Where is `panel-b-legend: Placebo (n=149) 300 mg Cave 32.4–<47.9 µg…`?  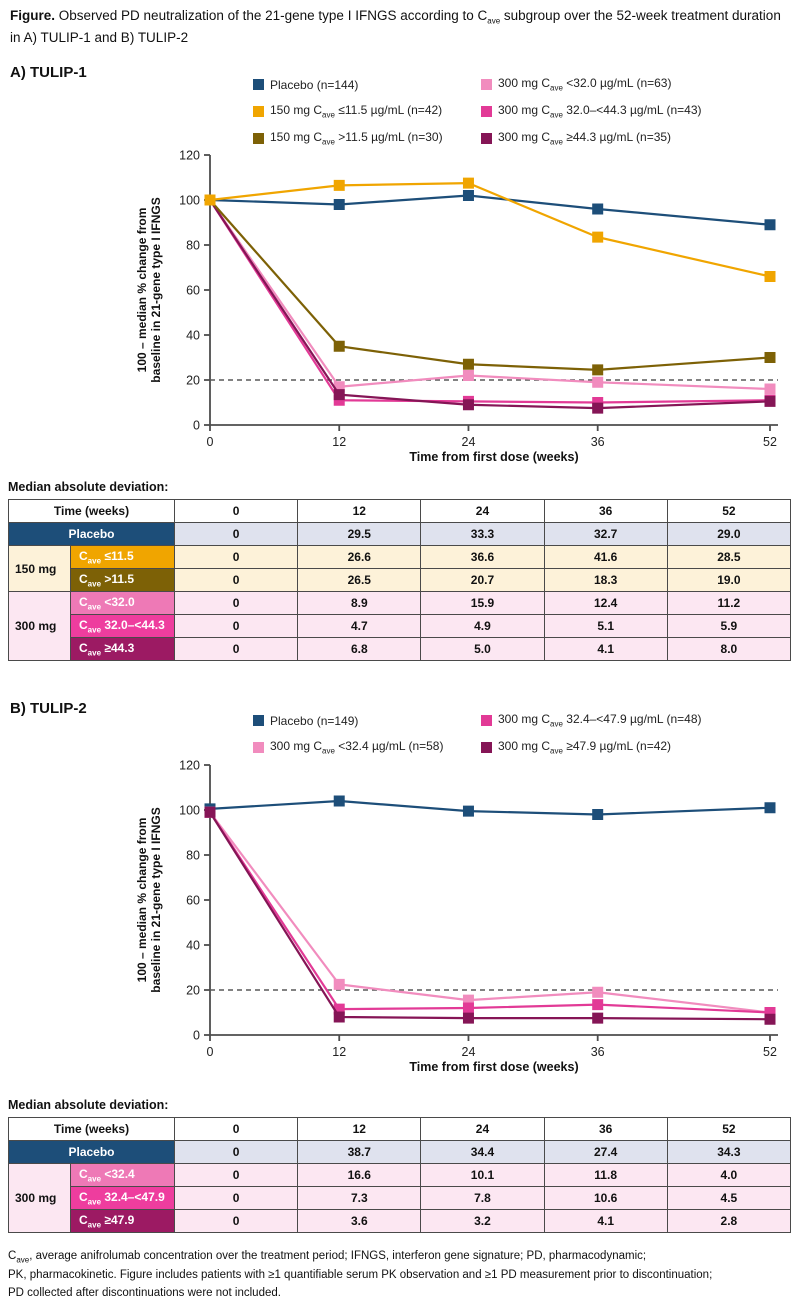
panel-b-legend: Placebo (n=149) 300 mg Cave 32.4–<47.9 µg… is located at coordinates (477, 734).